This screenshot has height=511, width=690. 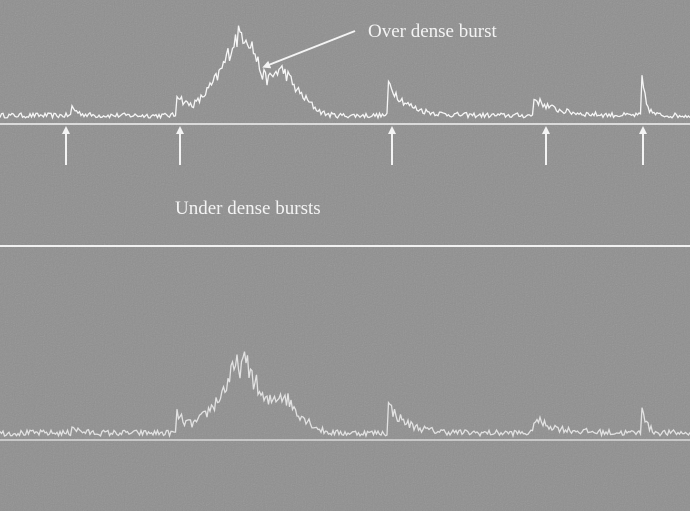 I want to click on annotation: Over dense burst, so click(x=432, y=31).